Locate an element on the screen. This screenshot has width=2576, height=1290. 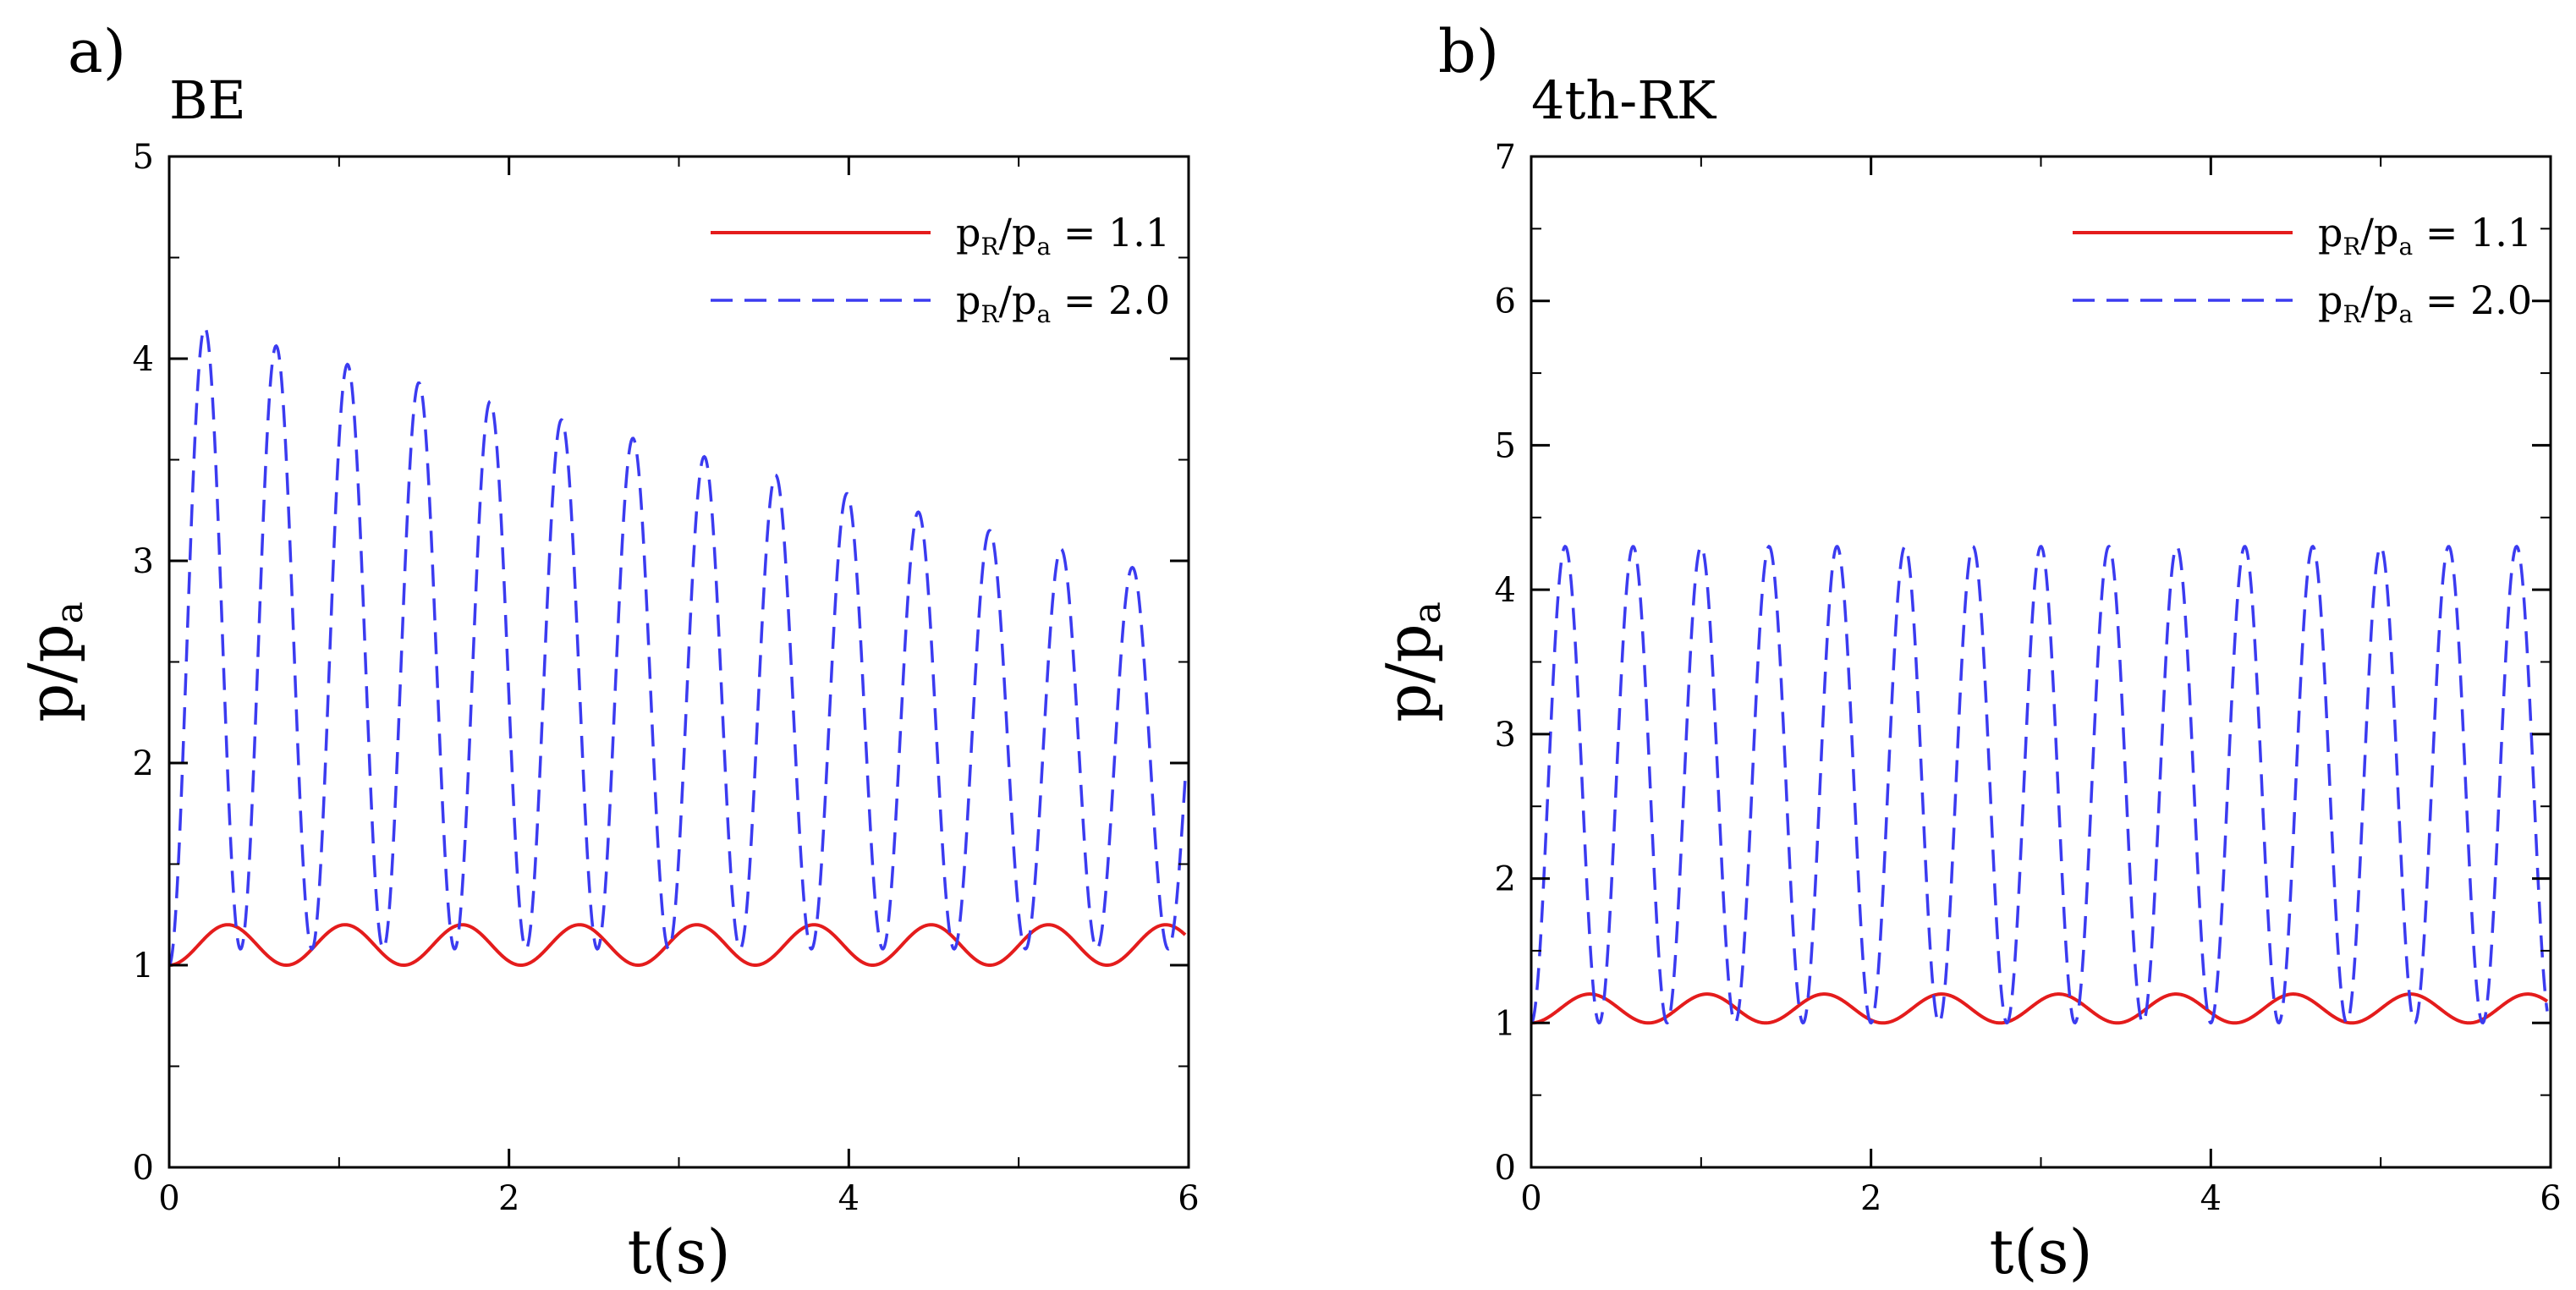
y-tick-label: 7 is located at coordinates (1505, 158).